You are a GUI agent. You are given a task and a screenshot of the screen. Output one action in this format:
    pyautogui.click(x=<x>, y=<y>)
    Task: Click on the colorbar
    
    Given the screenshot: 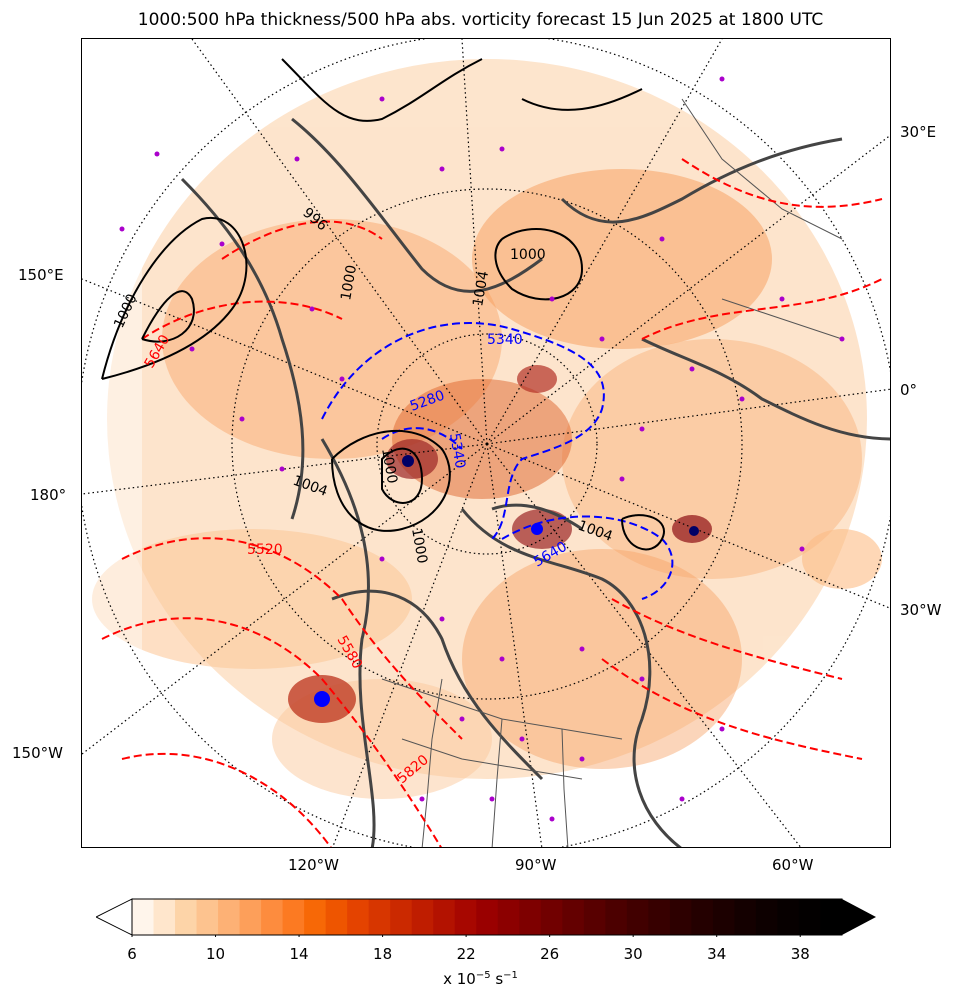 What is the action you would take?
    pyautogui.click(x=486, y=917)
    